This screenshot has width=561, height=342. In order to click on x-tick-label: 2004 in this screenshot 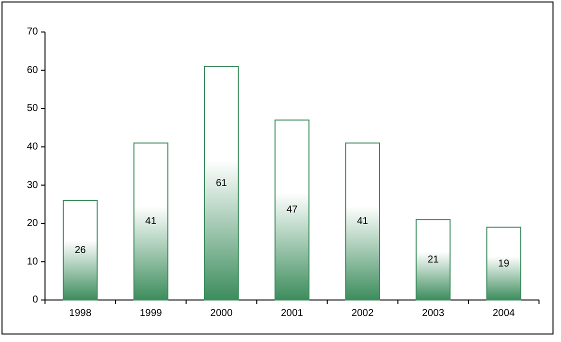, I will do `click(504, 313)`.